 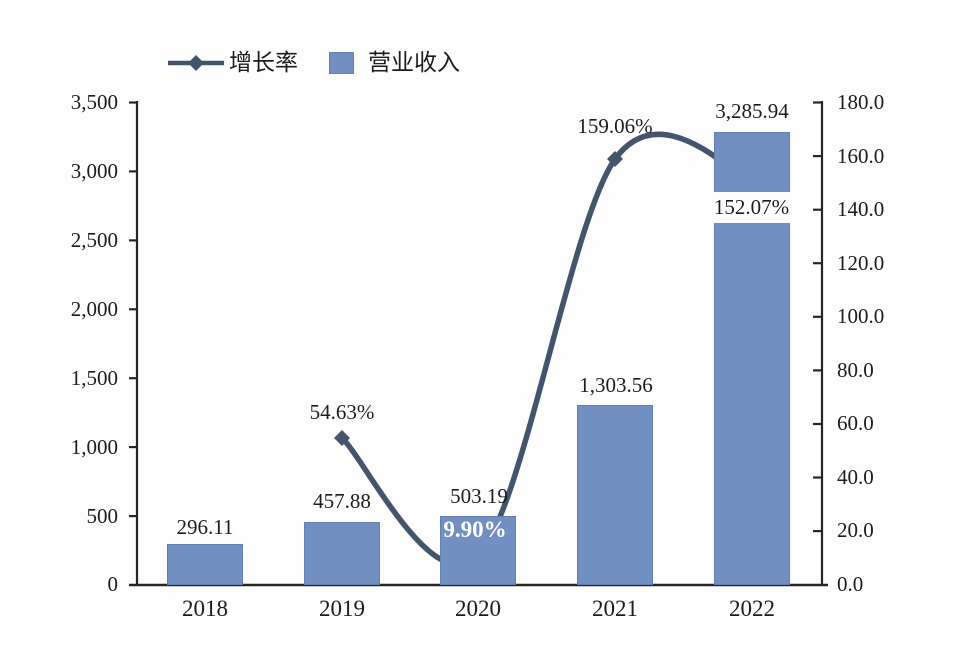 What do you see at coordinates (861, 102) in the screenshot?
I see `right-tick-180: 180.0` at bounding box center [861, 102].